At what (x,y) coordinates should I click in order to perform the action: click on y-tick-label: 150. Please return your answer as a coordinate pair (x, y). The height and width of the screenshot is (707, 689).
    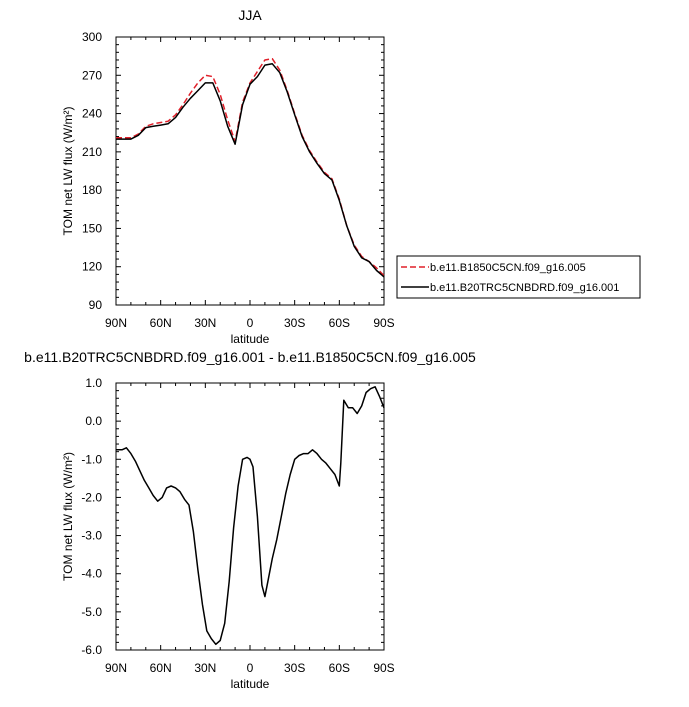
    Looking at the image, I should click on (92, 228).